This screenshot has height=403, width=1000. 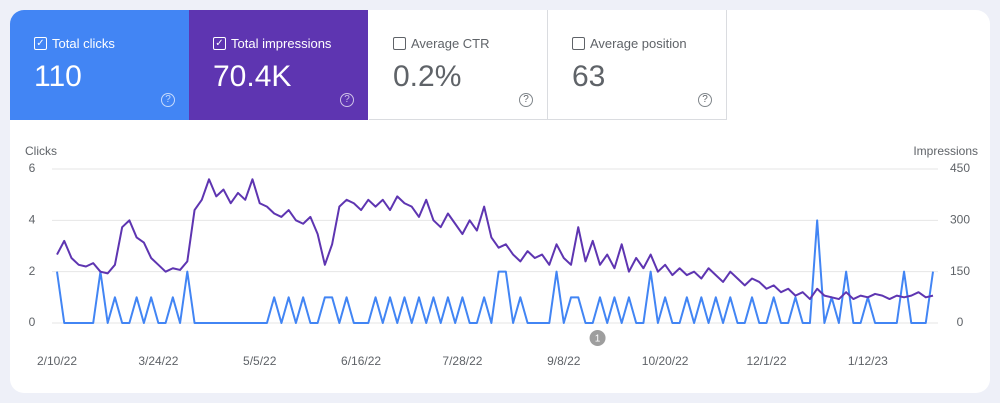 What do you see at coordinates (665, 361) in the screenshot?
I see `x-tick-label: 10/20/22` at bounding box center [665, 361].